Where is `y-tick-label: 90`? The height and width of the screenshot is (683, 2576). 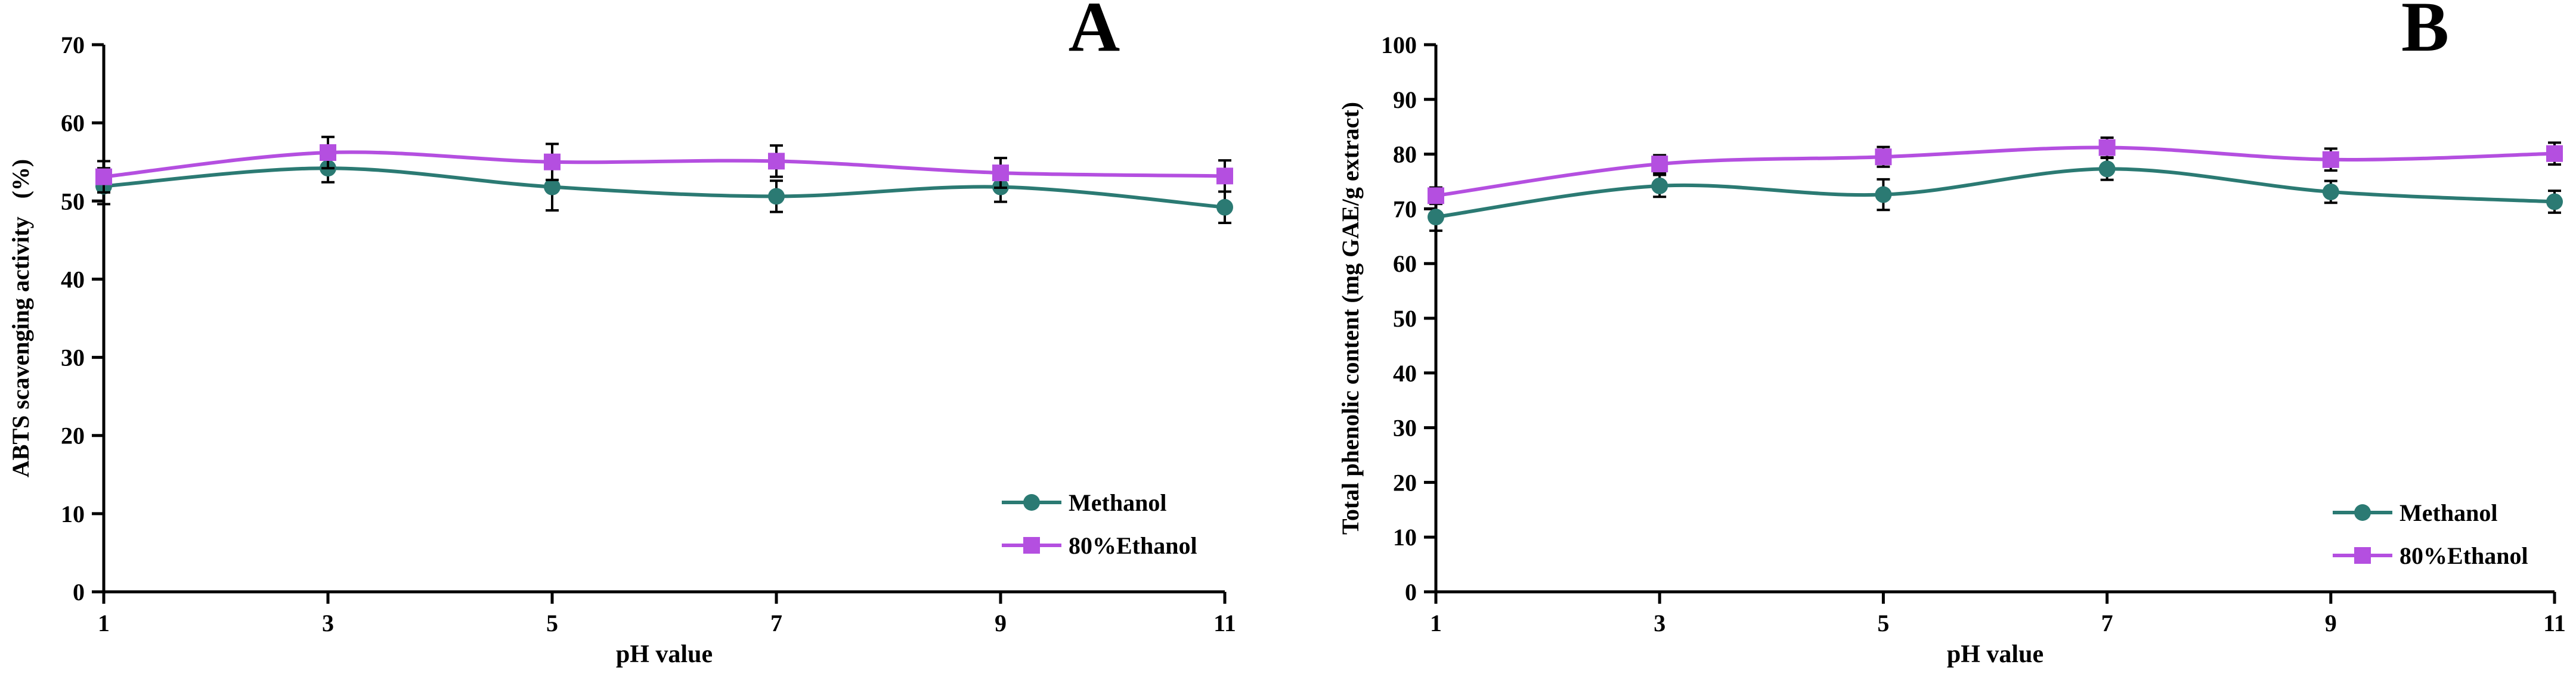
y-tick-label: 90 is located at coordinates (1405, 99).